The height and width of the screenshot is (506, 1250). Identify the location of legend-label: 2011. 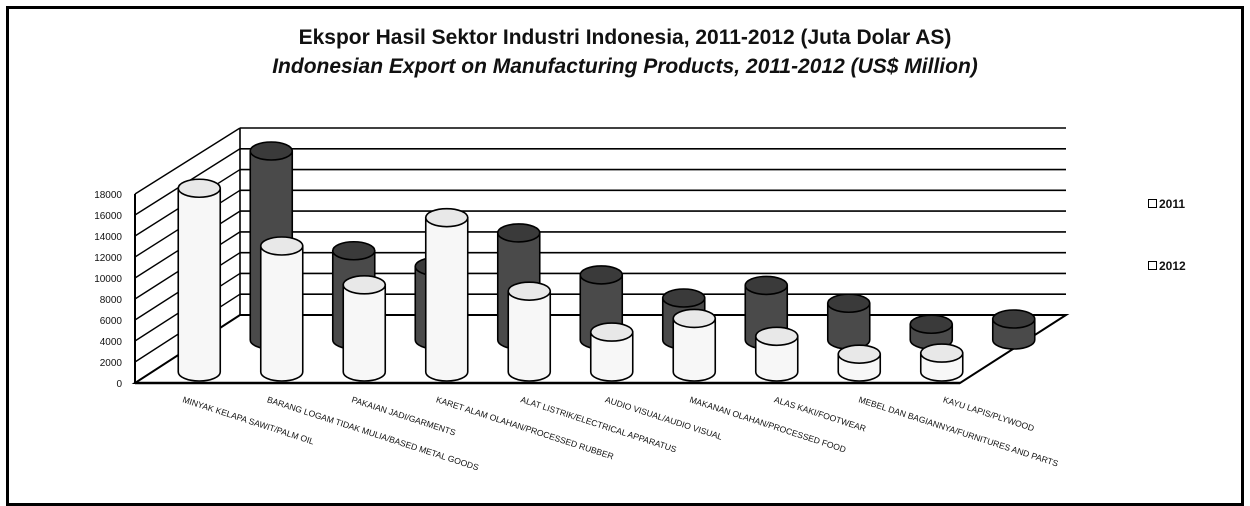
(1172, 204).